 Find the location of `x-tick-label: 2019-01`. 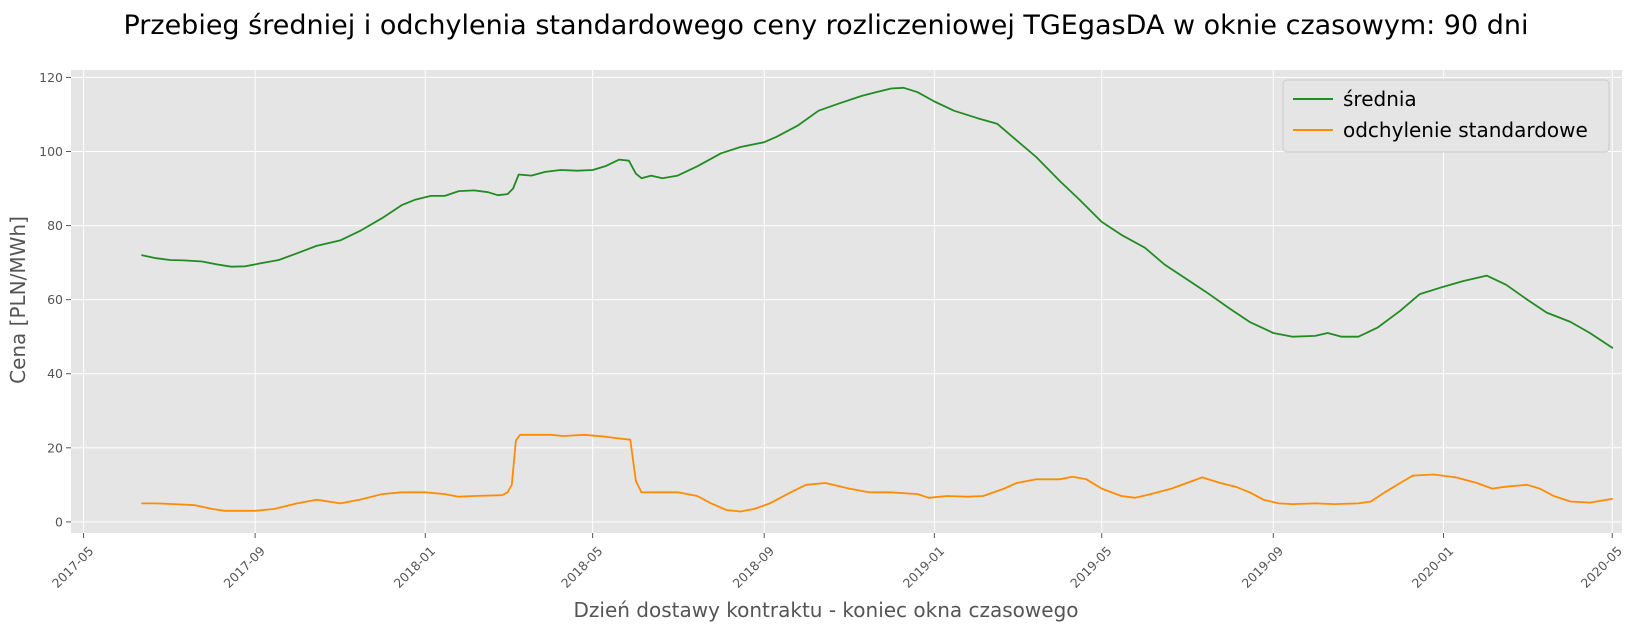

x-tick-label: 2019-01 is located at coordinates (924, 567).